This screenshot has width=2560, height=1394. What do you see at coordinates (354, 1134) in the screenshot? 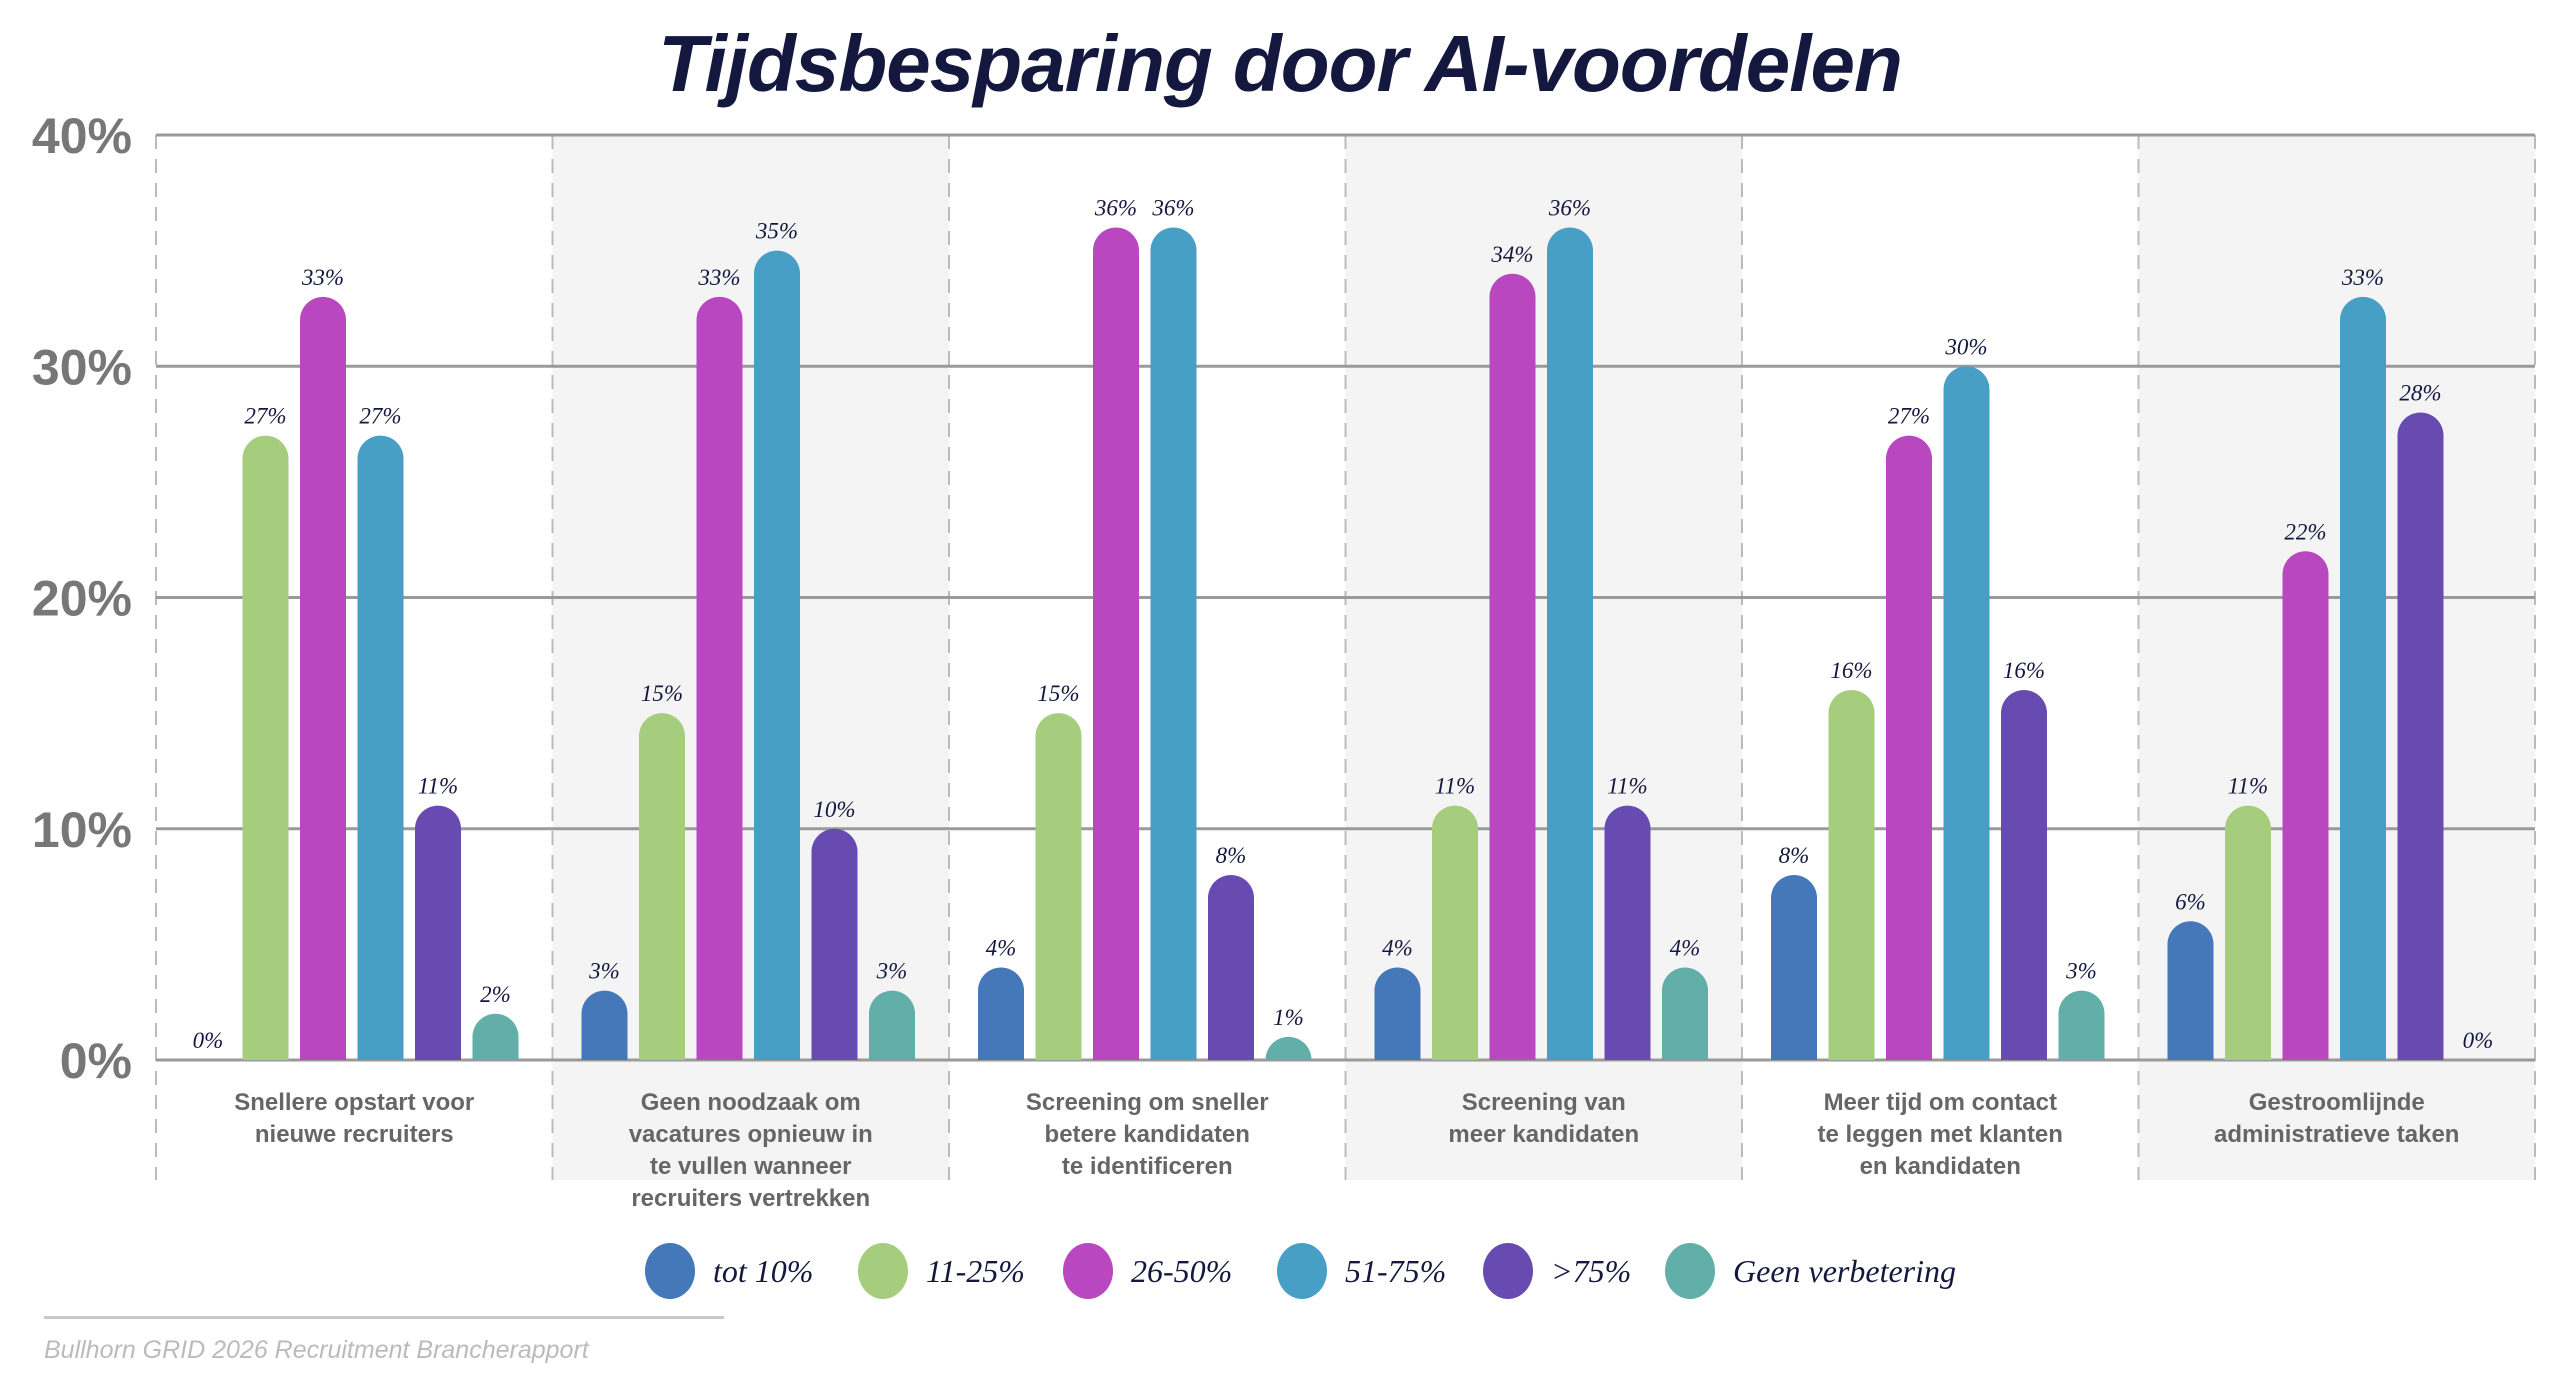
I see `category-label: nieuwe recruiters` at bounding box center [354, 1134].